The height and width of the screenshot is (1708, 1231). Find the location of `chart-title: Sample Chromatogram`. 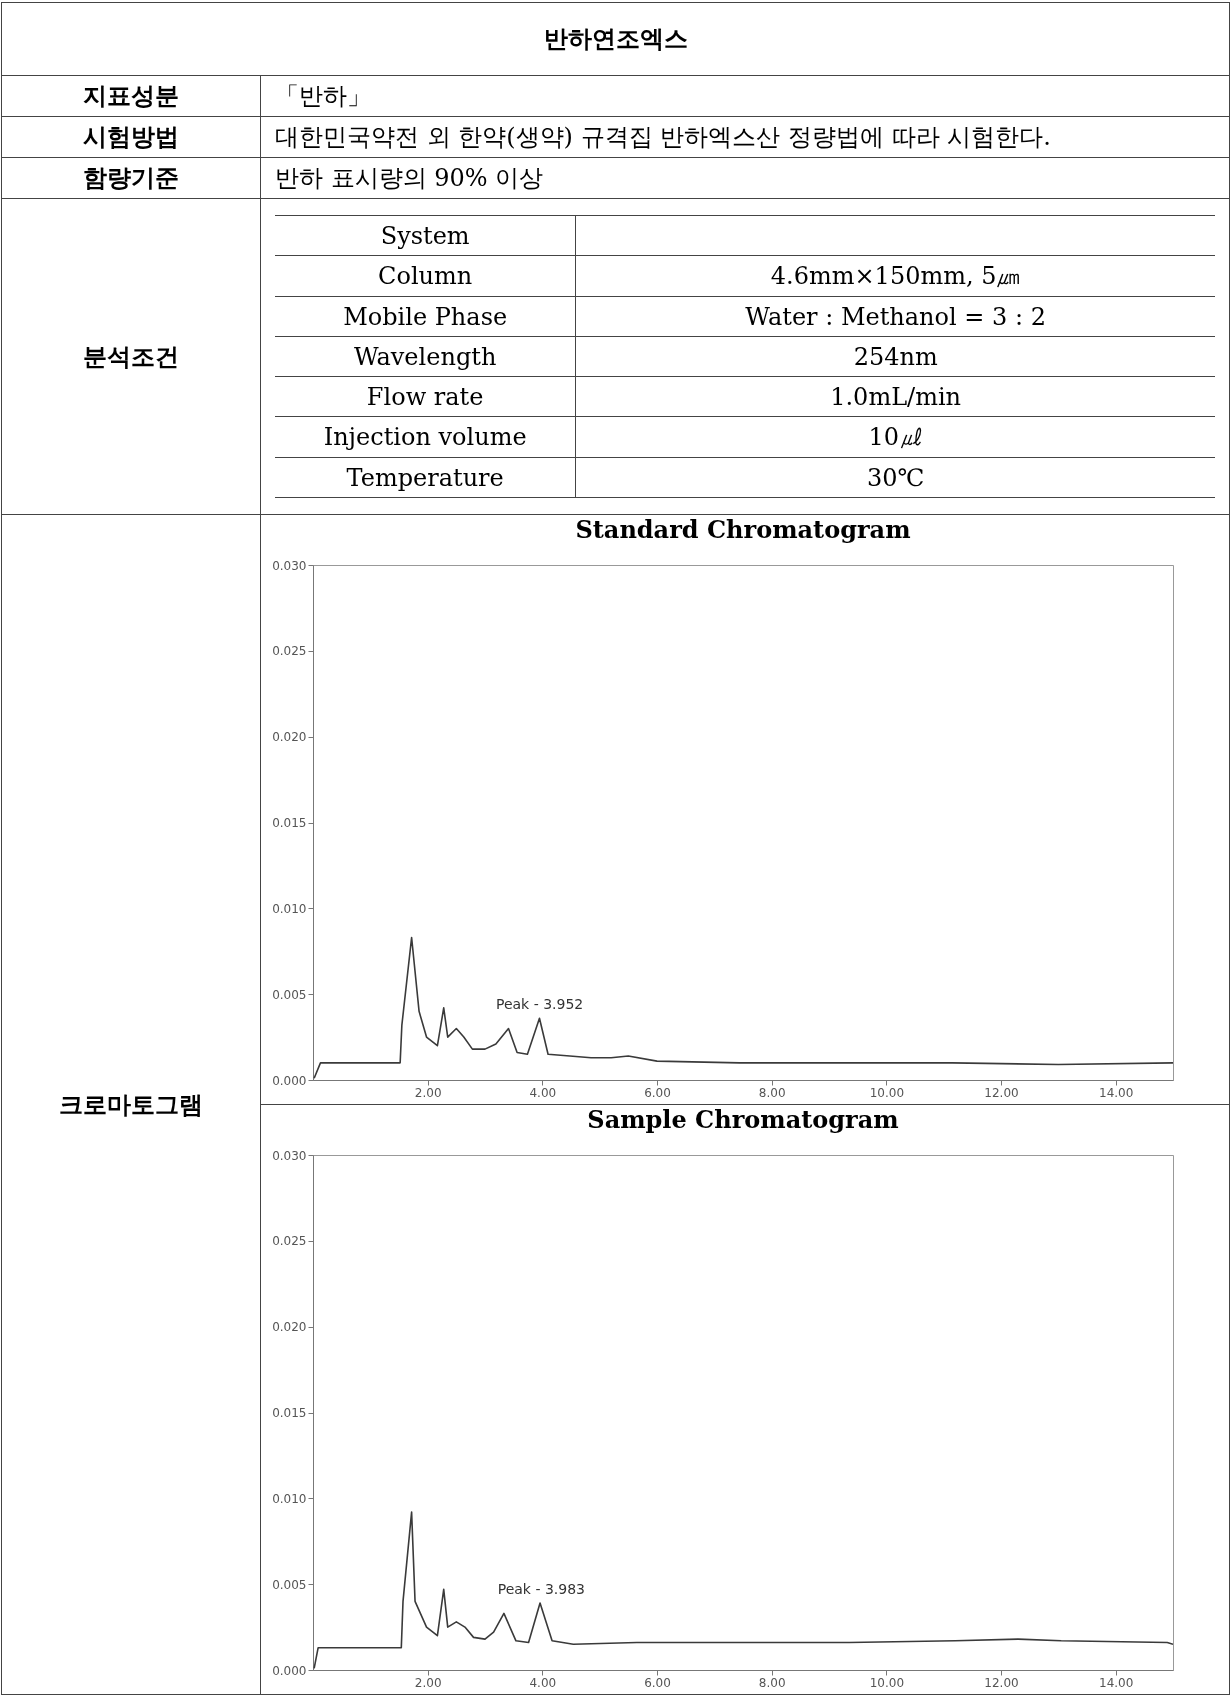

chart-title: Sample Chromatogram is located at coordinates (743, 1119).